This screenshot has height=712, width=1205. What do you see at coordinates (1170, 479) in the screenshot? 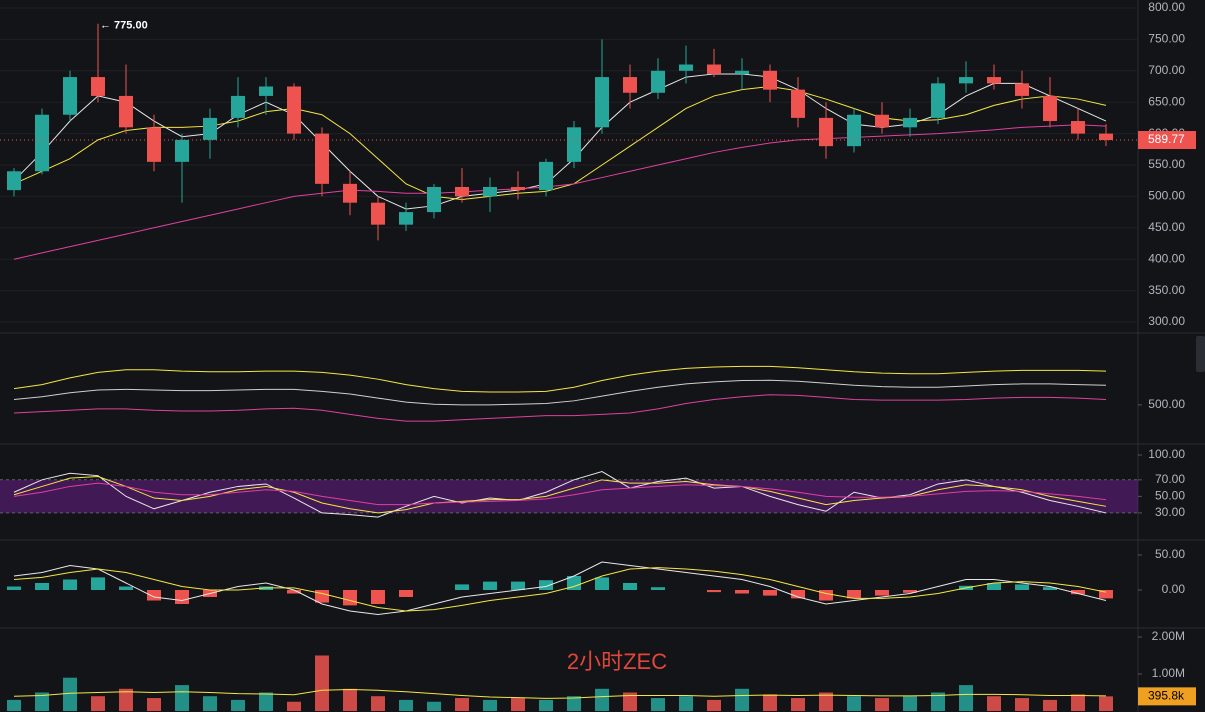
I see `y-tick-label: 70.00` at bounding box center [1170, 479].